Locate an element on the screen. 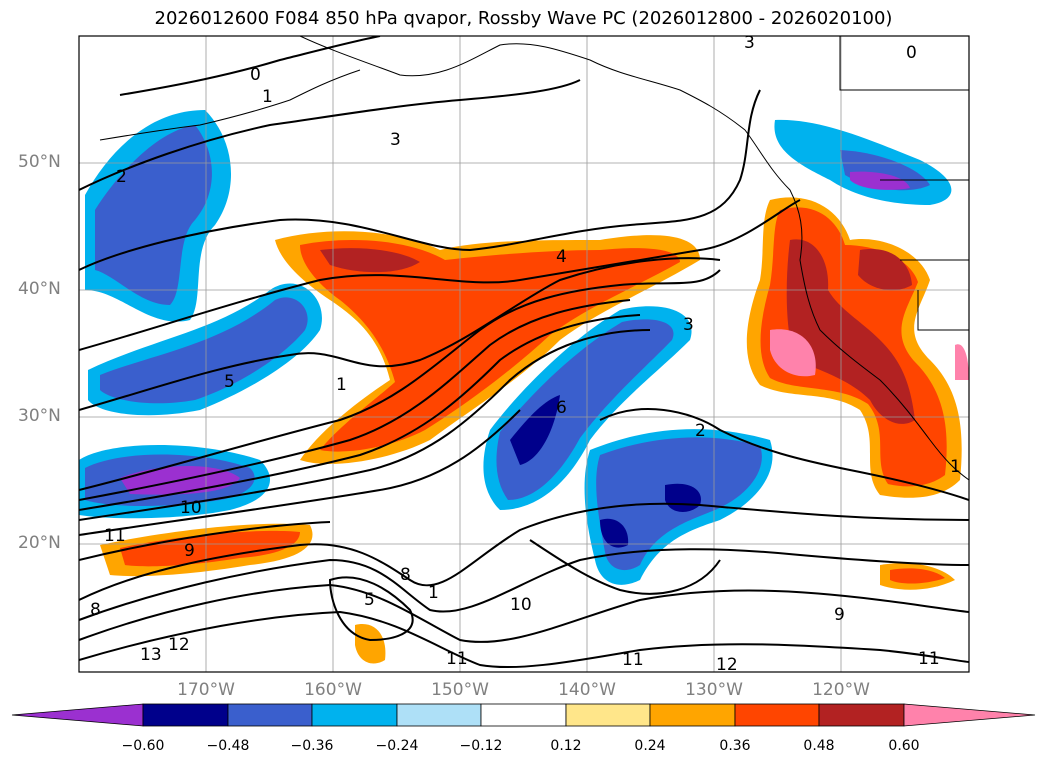 The image size is (1047, 765). colorbar-extend-low is located at coordinates (77, 715).